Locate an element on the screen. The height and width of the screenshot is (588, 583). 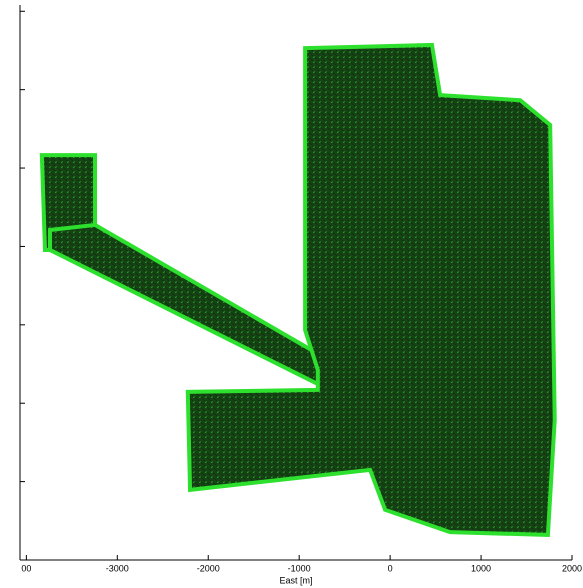
x-axis-label: East [m] is located at coordinates (295, 580).